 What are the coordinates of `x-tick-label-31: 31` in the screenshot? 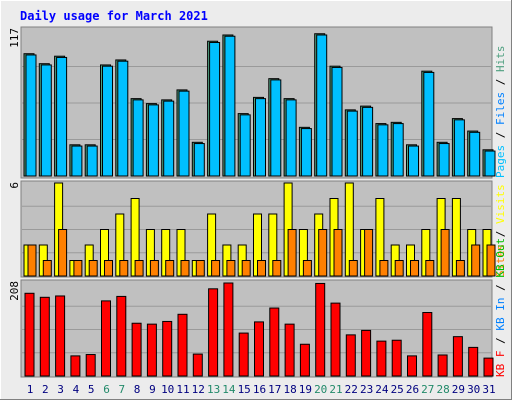 It's located at (488, 389).